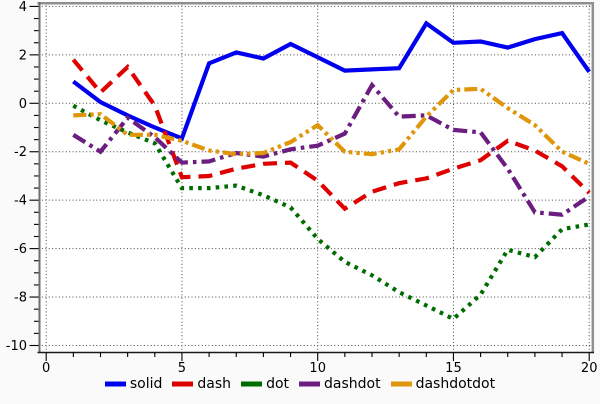 Image resolution: width=600 pixels, height=404 pixels. I want to click on y-tick-label: -4, so click(20, 201).